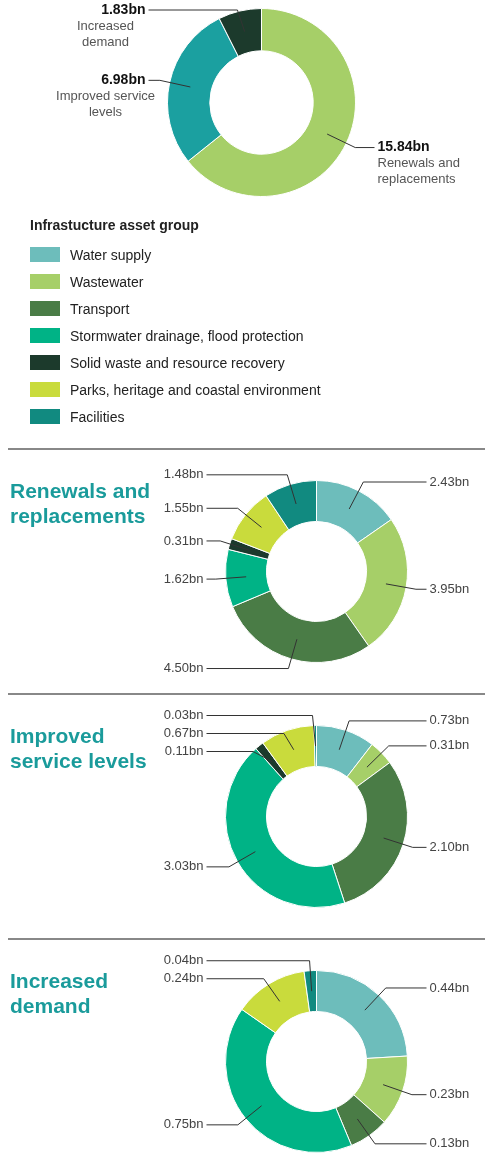 Image resolution: width=493 pixels, height=1176 pixels. Describe the element at coordinates (105, 33) in the screenshot. I see `slice-label: Increased demand` at that location.